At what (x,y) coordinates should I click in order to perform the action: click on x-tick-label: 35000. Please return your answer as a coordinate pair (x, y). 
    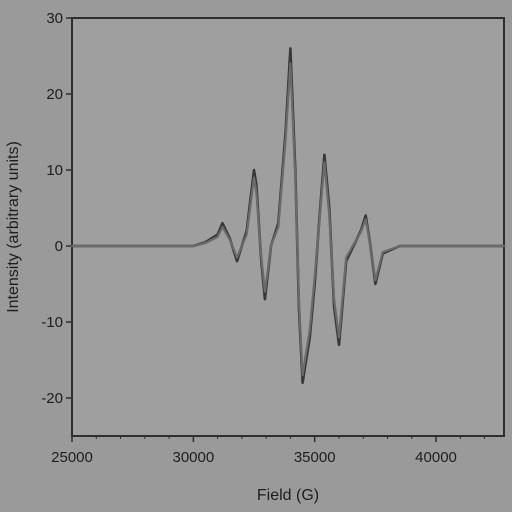
    Looking at the image, I should click on (315, 457).